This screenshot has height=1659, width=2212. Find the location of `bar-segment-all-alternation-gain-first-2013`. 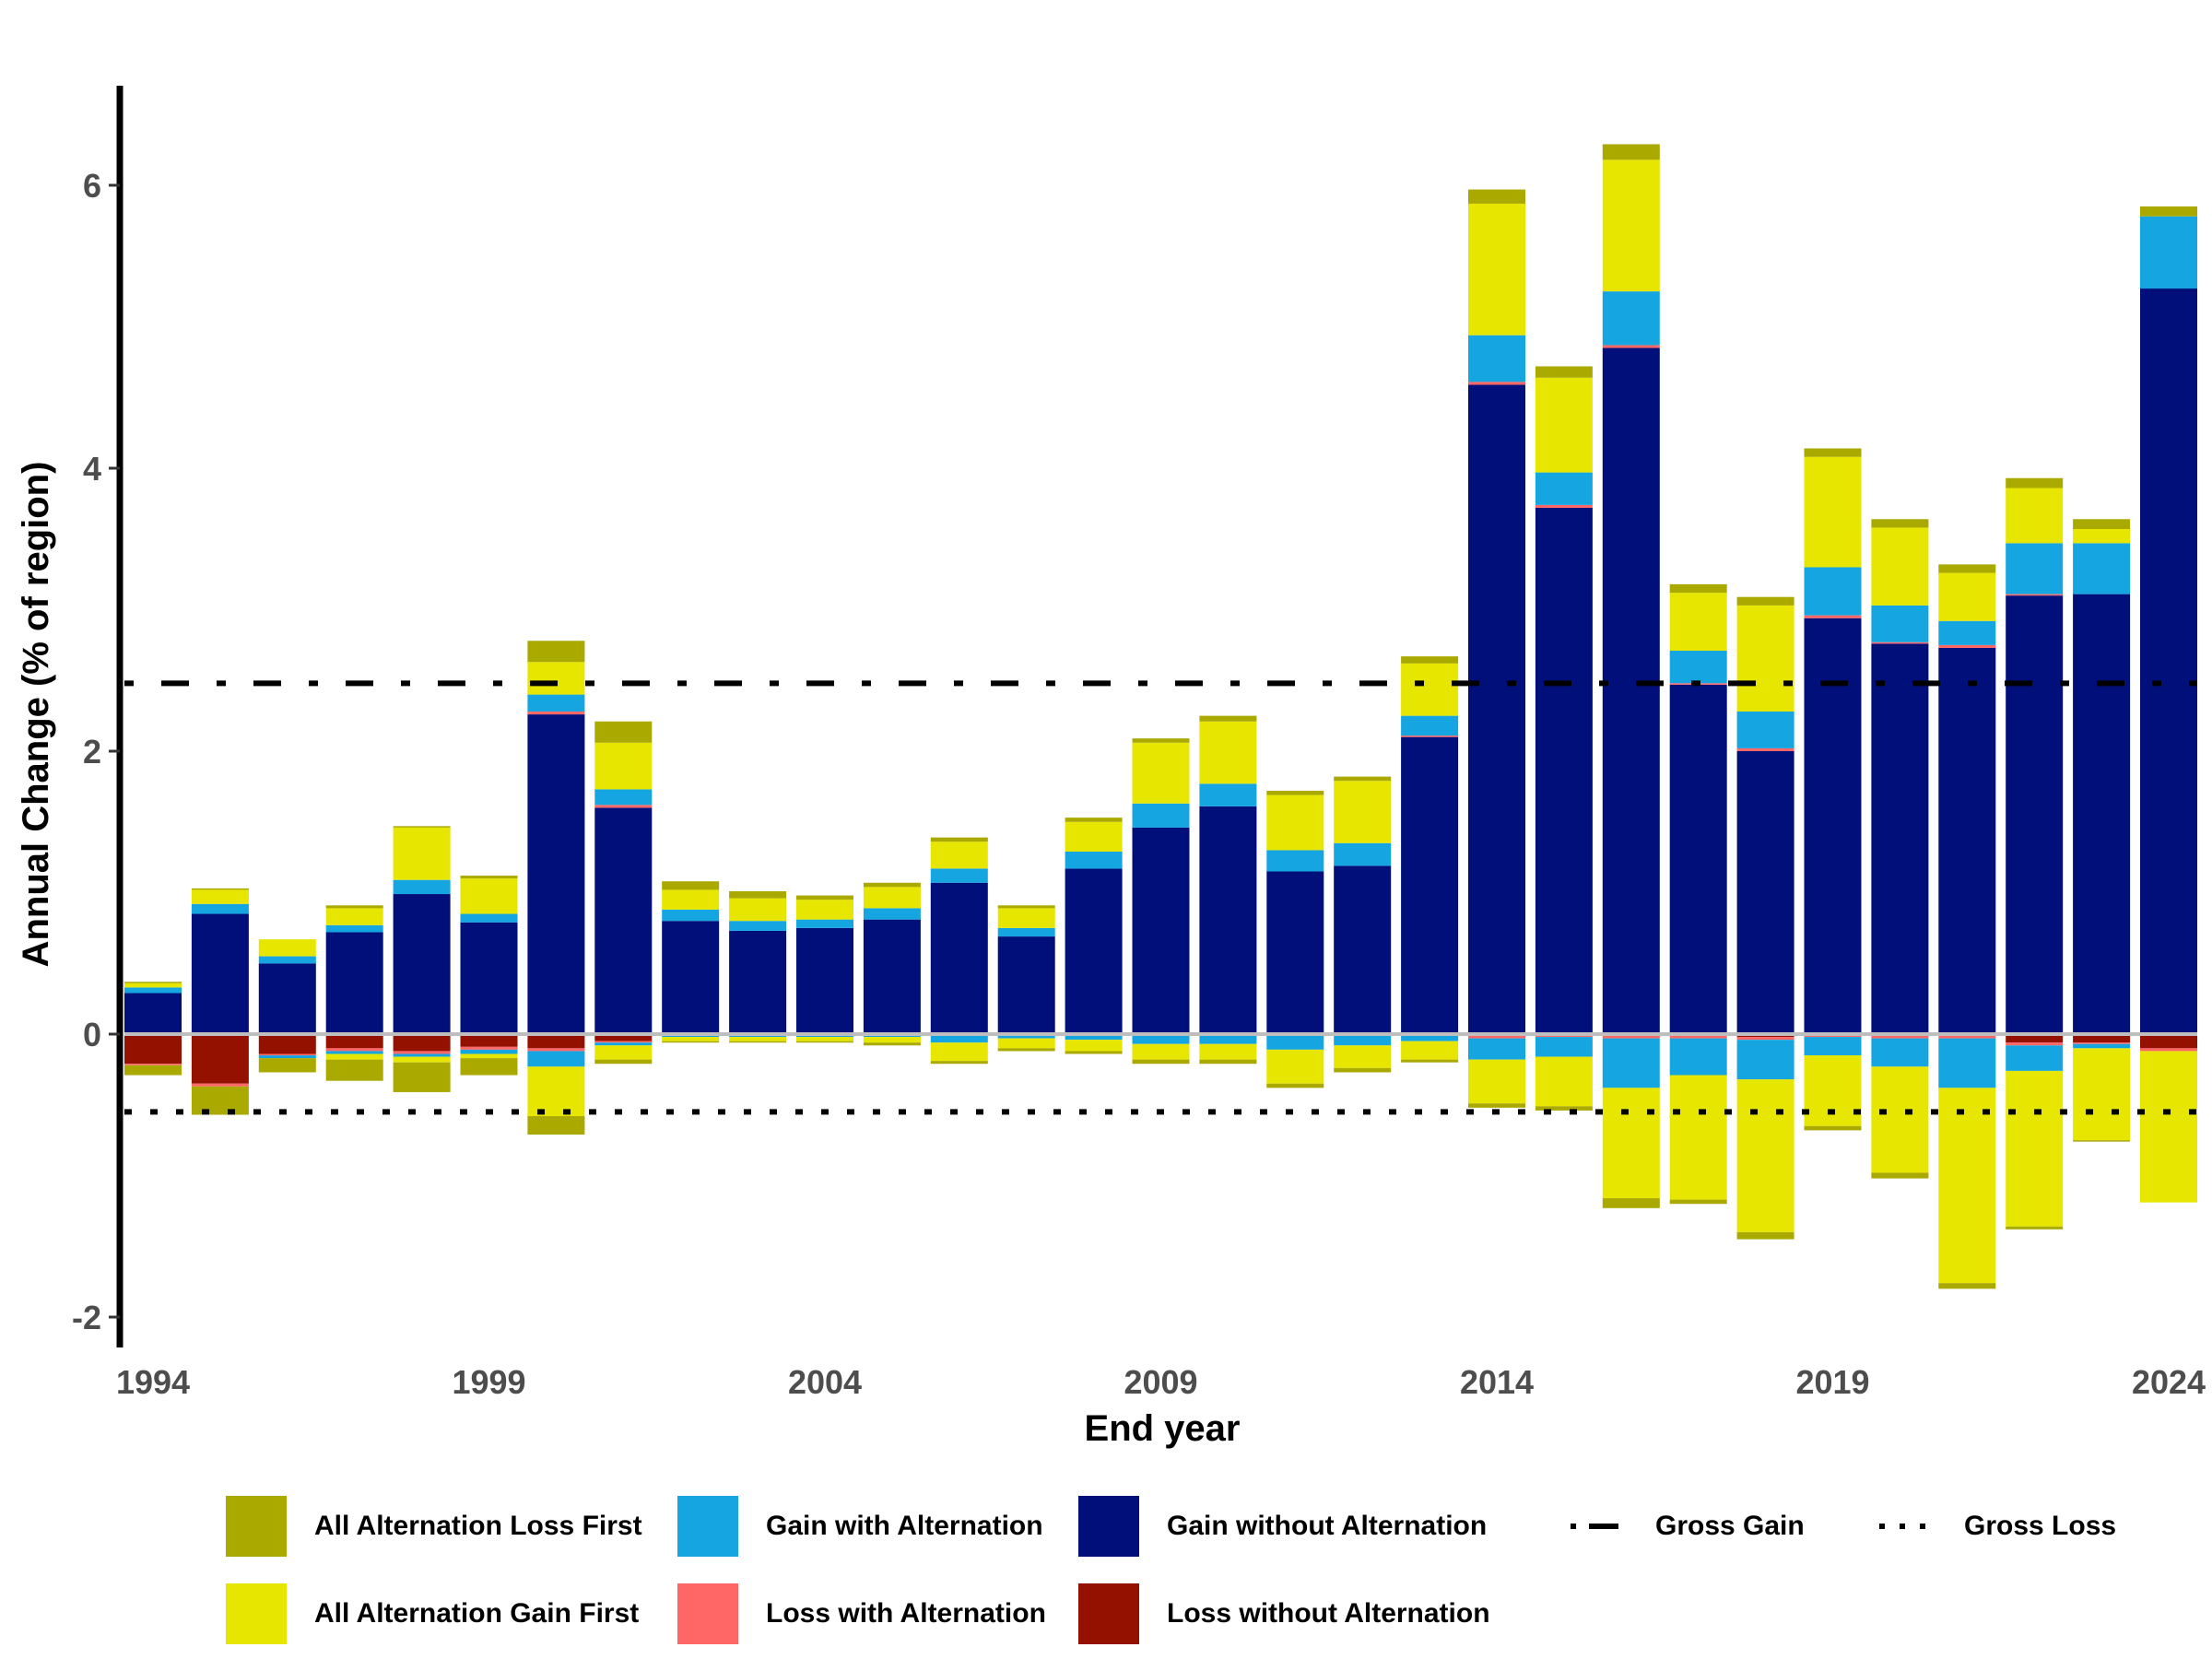

bar-segment-all-alternation-gain-first-2013 is located at coordinates (1430, 689).